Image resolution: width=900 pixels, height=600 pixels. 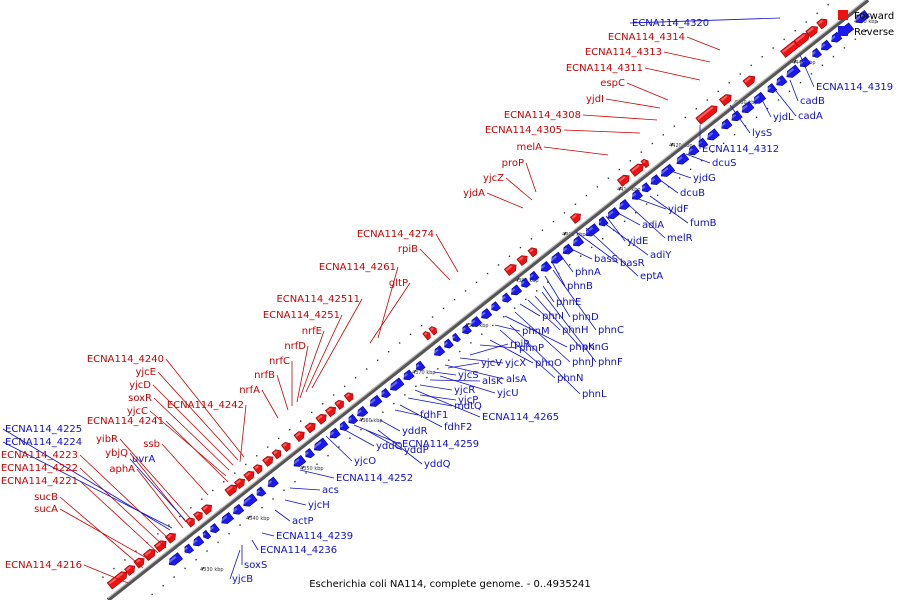 I want to click on leader-actp, so click(x=282, y=515).